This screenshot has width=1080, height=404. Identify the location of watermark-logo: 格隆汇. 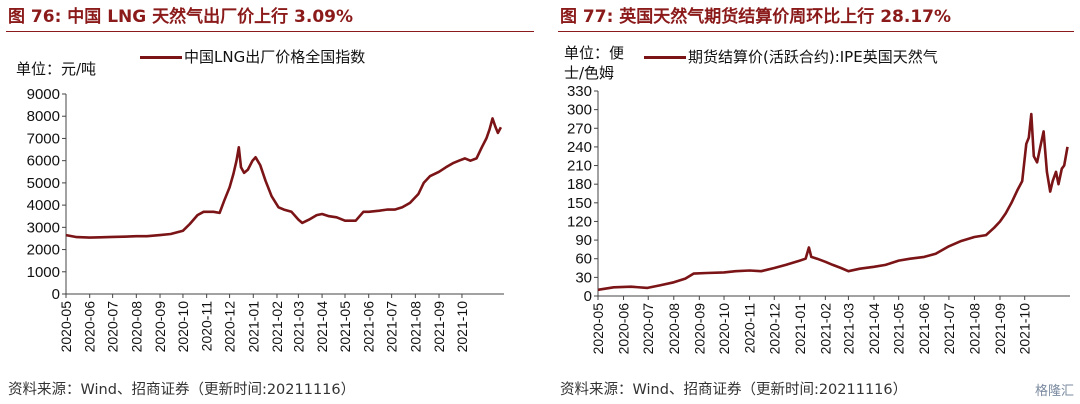
(1054, 391).